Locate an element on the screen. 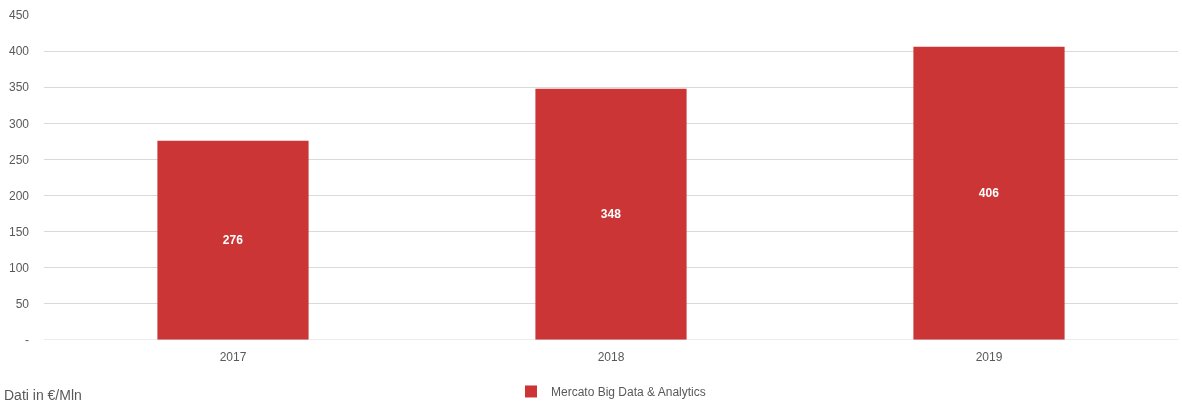 This screenshot has height=408, width=1182. y-tick-label: 200 is located at coordinates (19, 195).